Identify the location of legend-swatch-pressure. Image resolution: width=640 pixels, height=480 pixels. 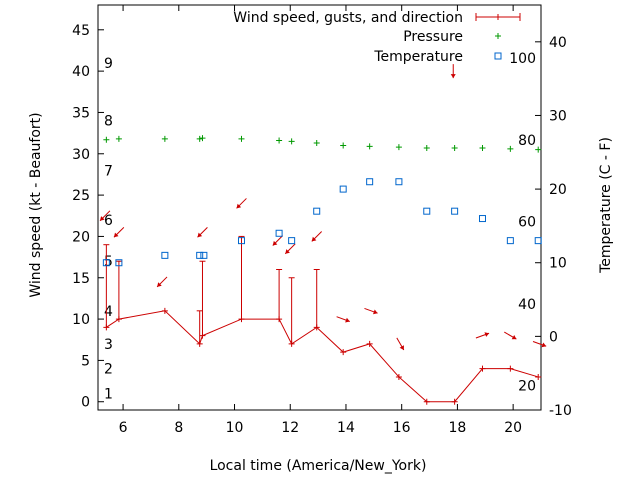
(498, 36).